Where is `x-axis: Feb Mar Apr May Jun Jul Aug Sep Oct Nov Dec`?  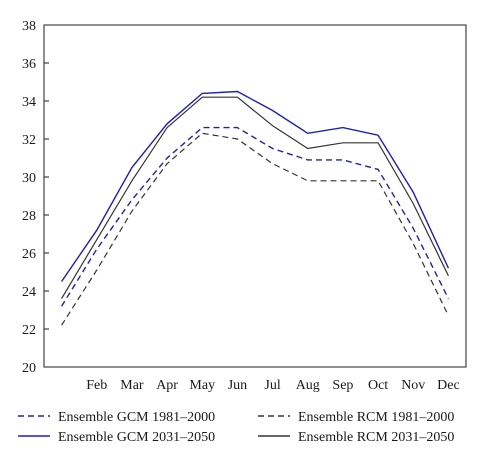
x-axis: Feb Mar Apr May Jun Jul Aug Sep Oct Nov Dec is located at coordinates (272, 385).